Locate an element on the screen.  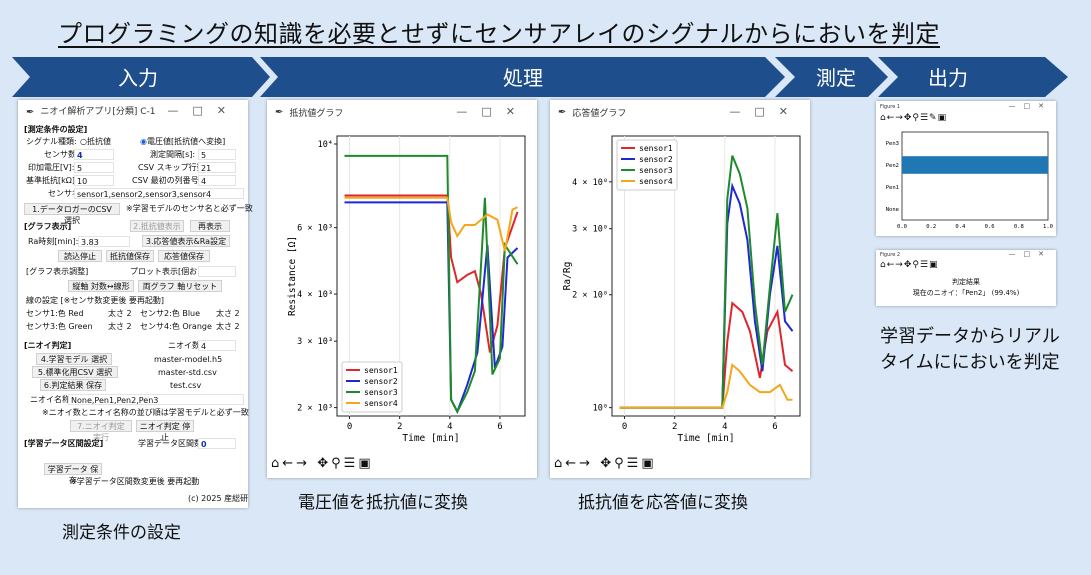
save-learn-button: 学習データ 保存 is located at coordinates (73, 474).